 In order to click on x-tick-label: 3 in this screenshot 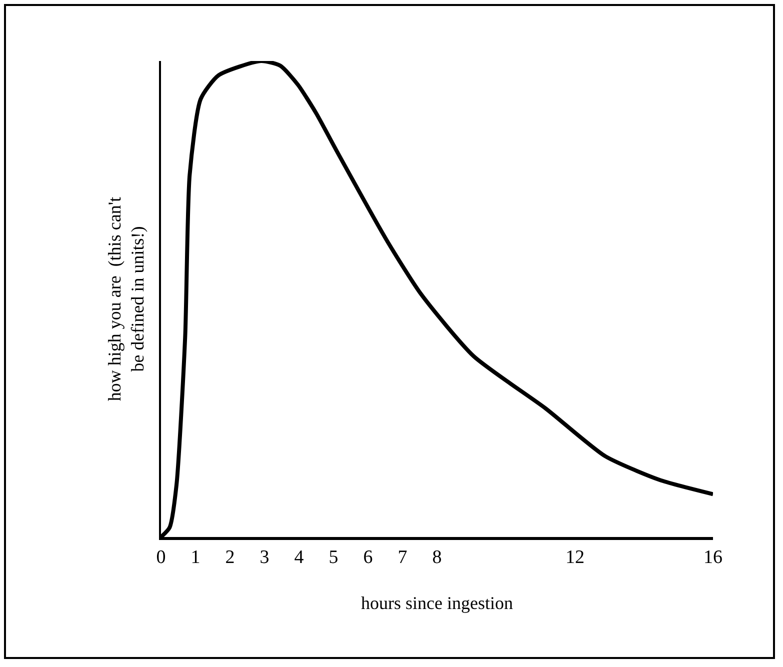, I will do `click(265, 557)`.